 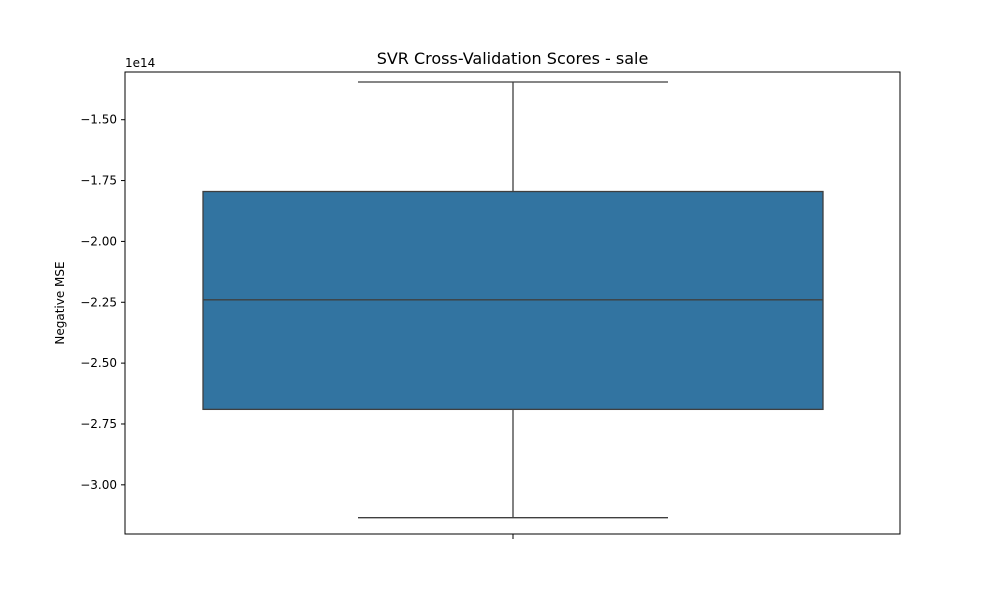 What do you see at coordinates (513, 58) in the screenshot?
I see `chart-title: SVR Cross-Validation Scores - sale` at bounding box center [513, 58].